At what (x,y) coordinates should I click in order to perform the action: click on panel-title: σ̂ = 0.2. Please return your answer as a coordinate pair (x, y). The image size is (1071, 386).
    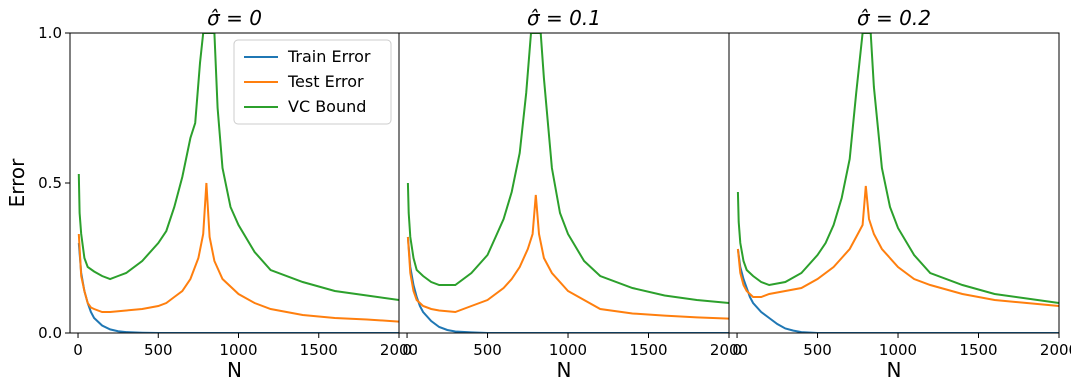
    Looking at the image, I should click on (894, 18).